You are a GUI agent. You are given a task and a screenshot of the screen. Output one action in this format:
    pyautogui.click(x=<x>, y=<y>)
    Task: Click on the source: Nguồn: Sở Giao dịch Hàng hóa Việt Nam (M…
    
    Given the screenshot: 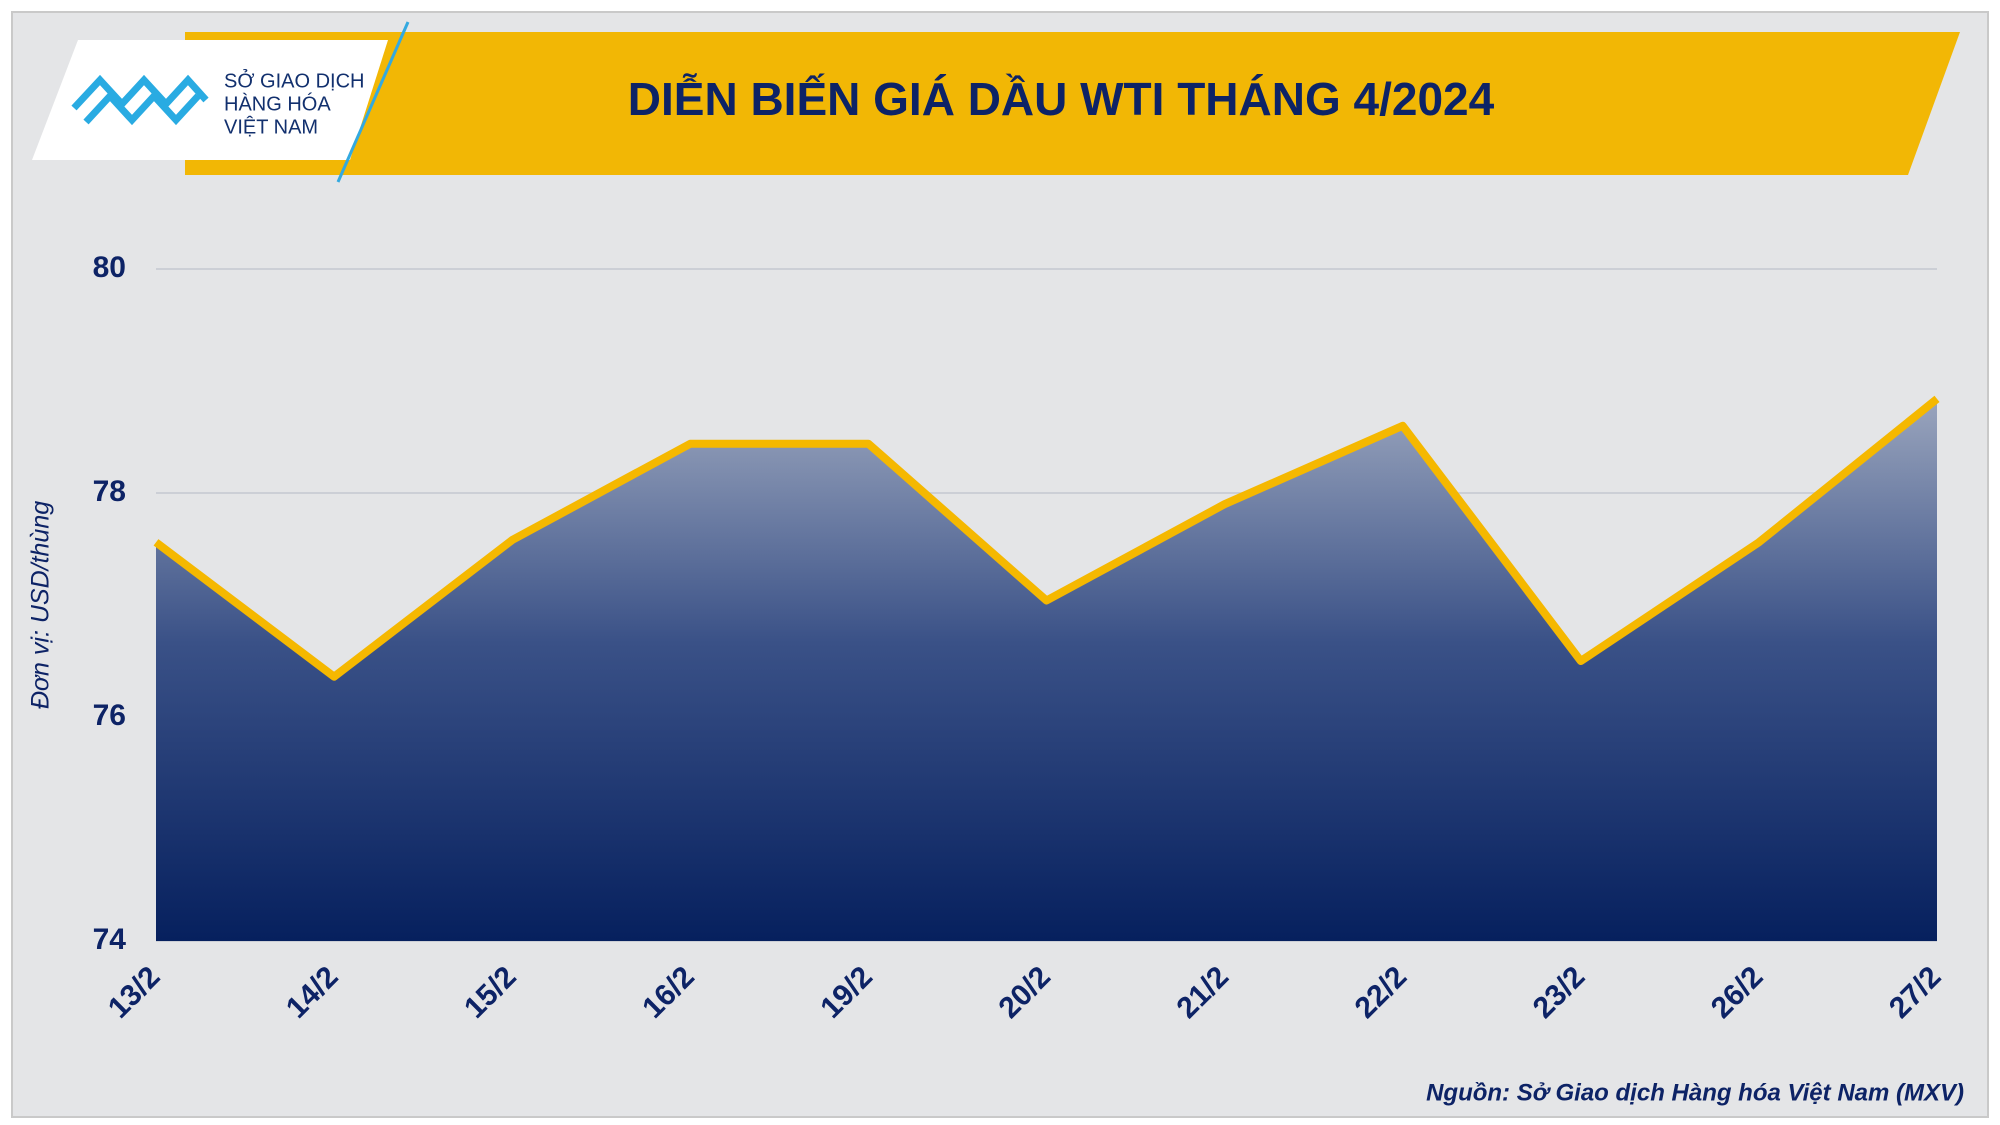 What is the action you would take?
    pyautogui.click(x=1695, y=1092)
    